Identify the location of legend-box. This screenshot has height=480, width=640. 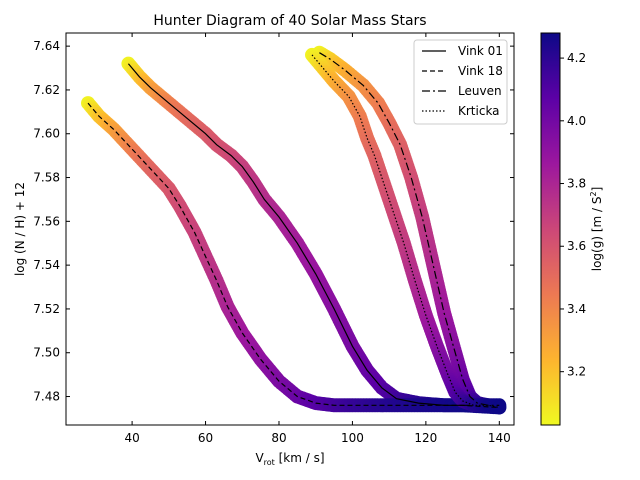
(460, 82).